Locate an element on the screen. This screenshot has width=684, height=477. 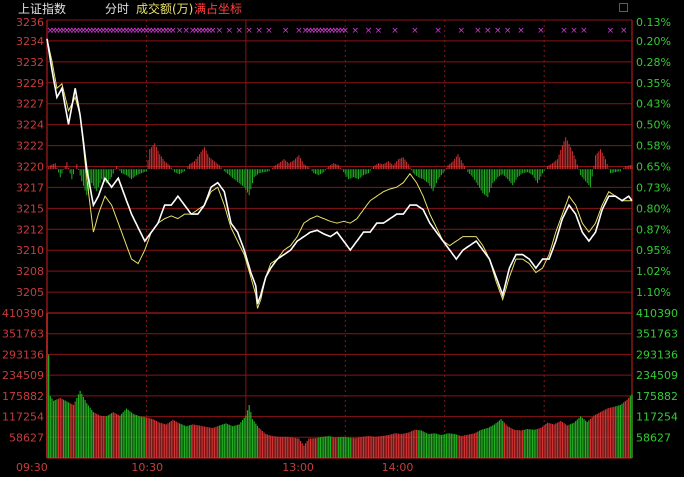
index-name: 上证指数 is located at coordinates (42, 9).